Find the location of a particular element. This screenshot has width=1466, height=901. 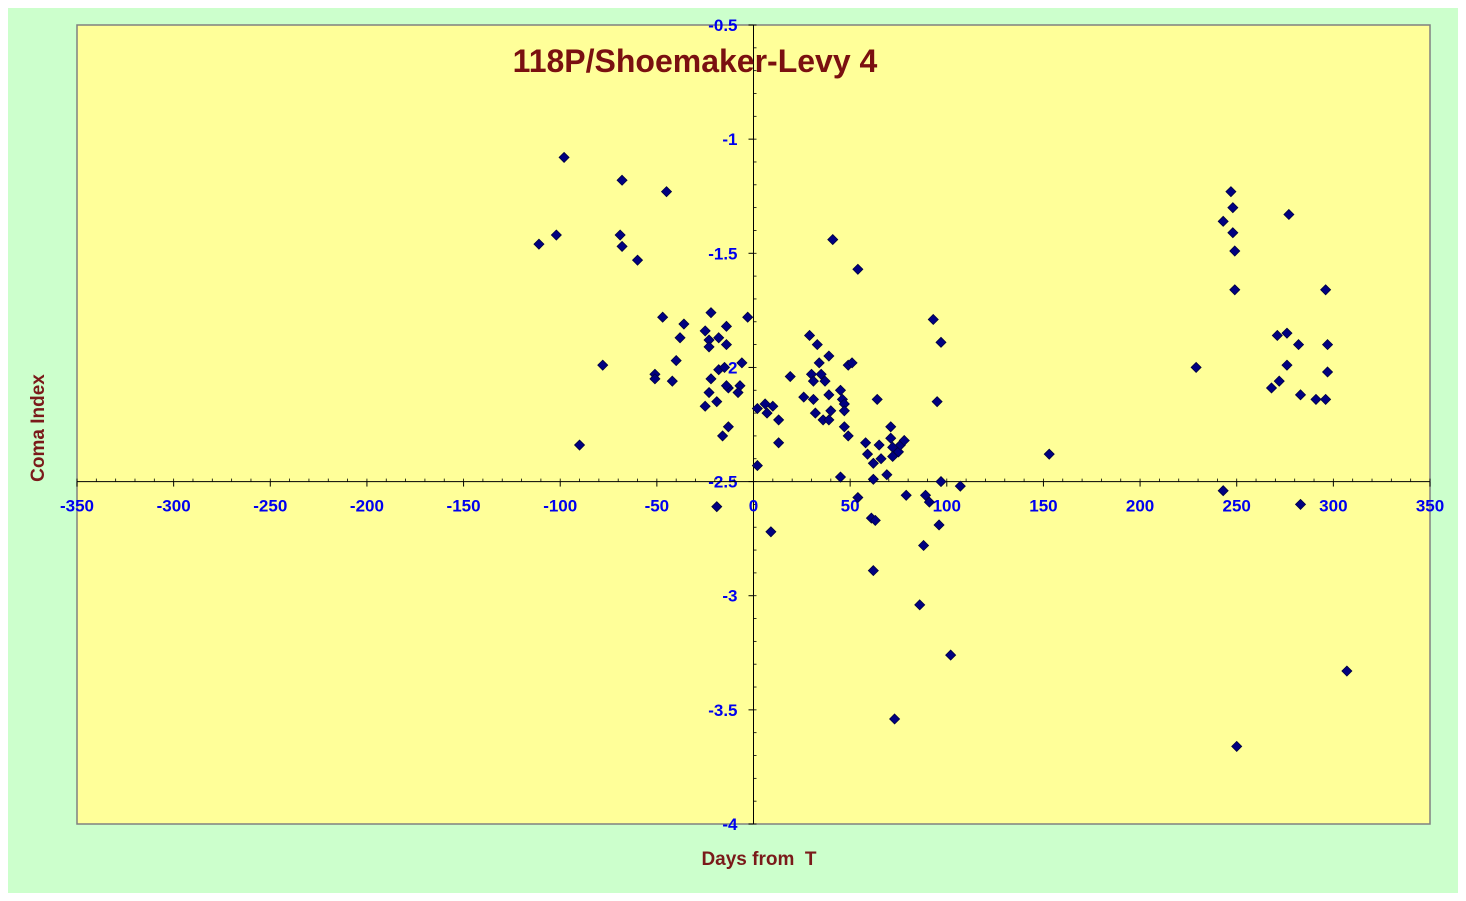

y-tick-label: -2 is located at coordinates (729, 367).